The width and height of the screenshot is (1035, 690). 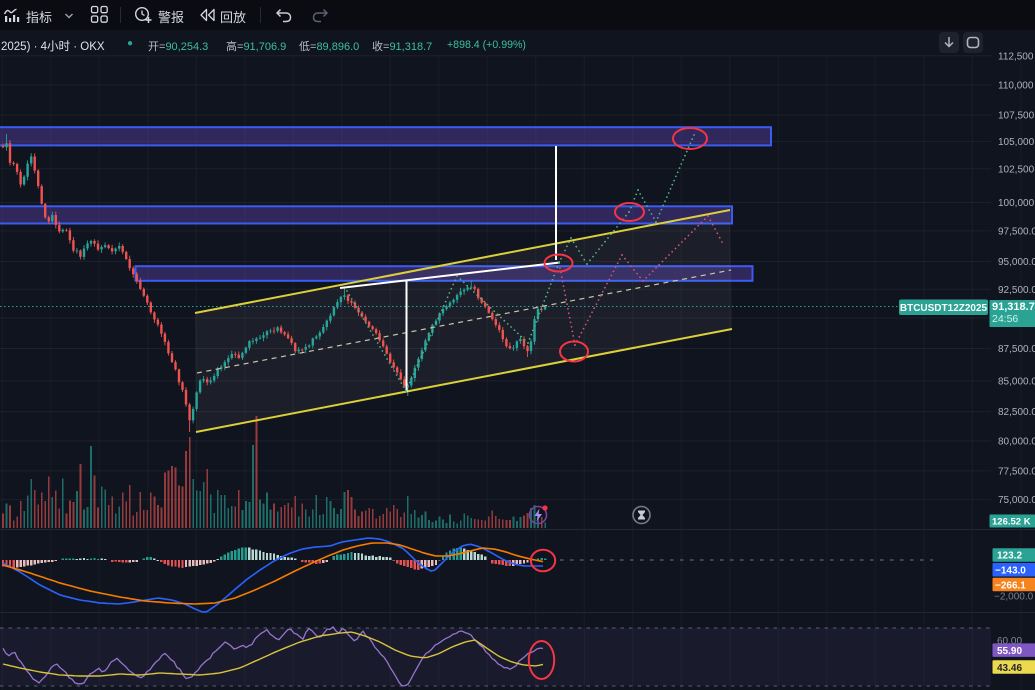 What do you see at coordinates (1005, 319) in the screenshot?
I see `svg-text: 24:56` at bounding box center [1005, 319].